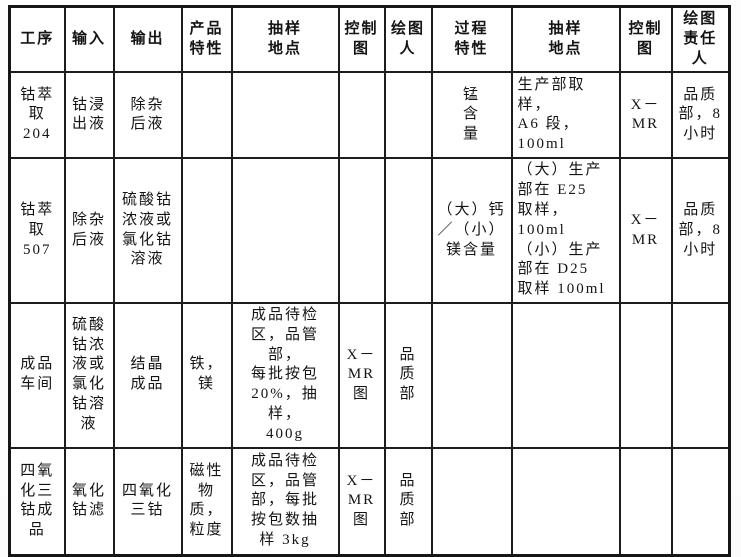 Image resolution: width=741 pixels, height=557 pixels. What do you see at coordinates (206, 375) in the screenshot?
I see `cell-product-characteristic: 铁， 镁` at bounding box center [206, 375].